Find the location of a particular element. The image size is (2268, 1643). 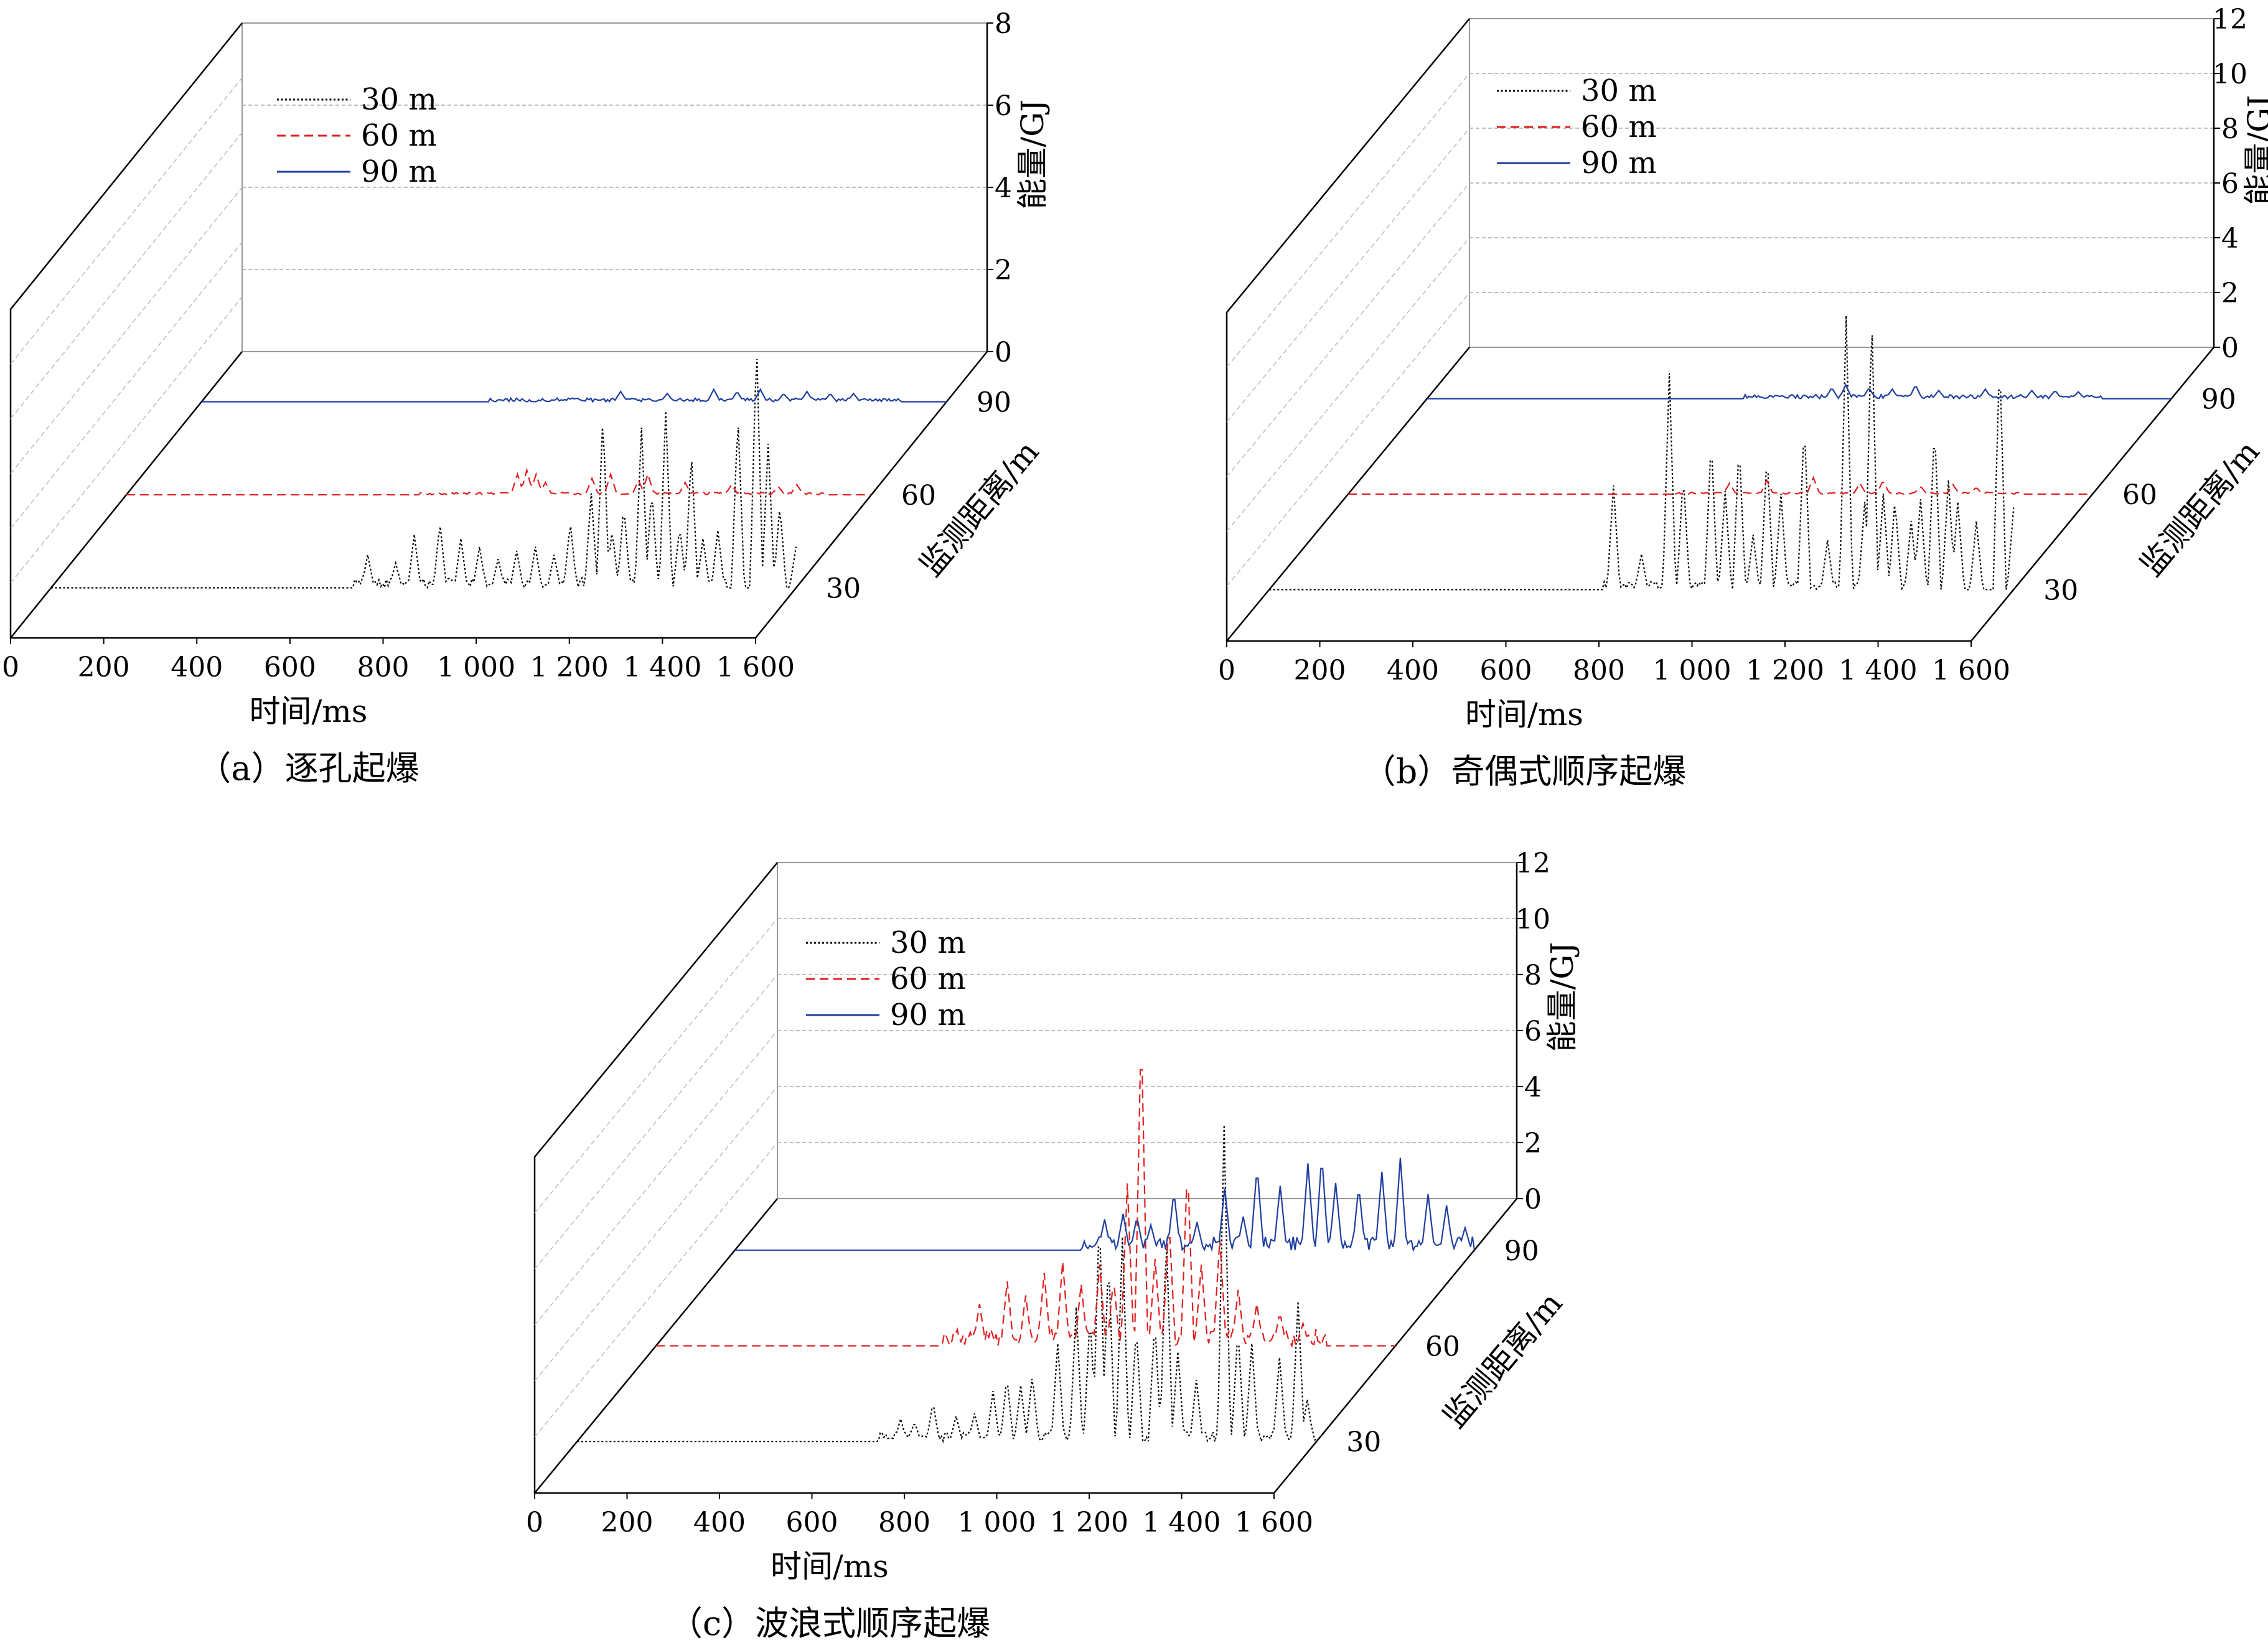

panel-caption: （b）奇偶式顺序起爆 is located at coordinates (1525, 771).